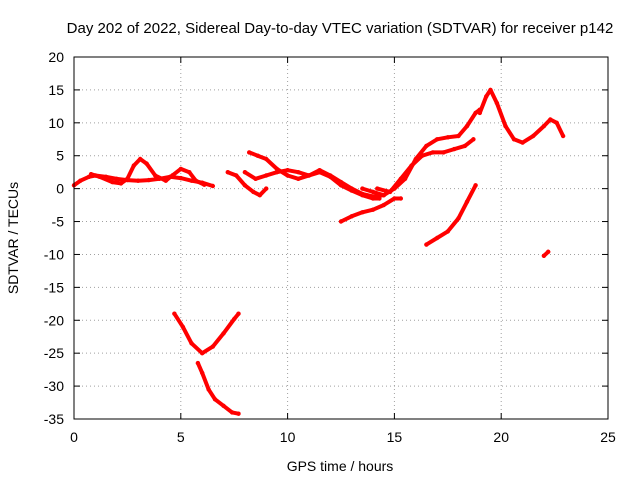 The width and height of the screenshot is (640, 480). What do you see at coordinates (288, 437) in the screenshot?
I see `x-tick-label: 10` at bounding box center [288, 437].